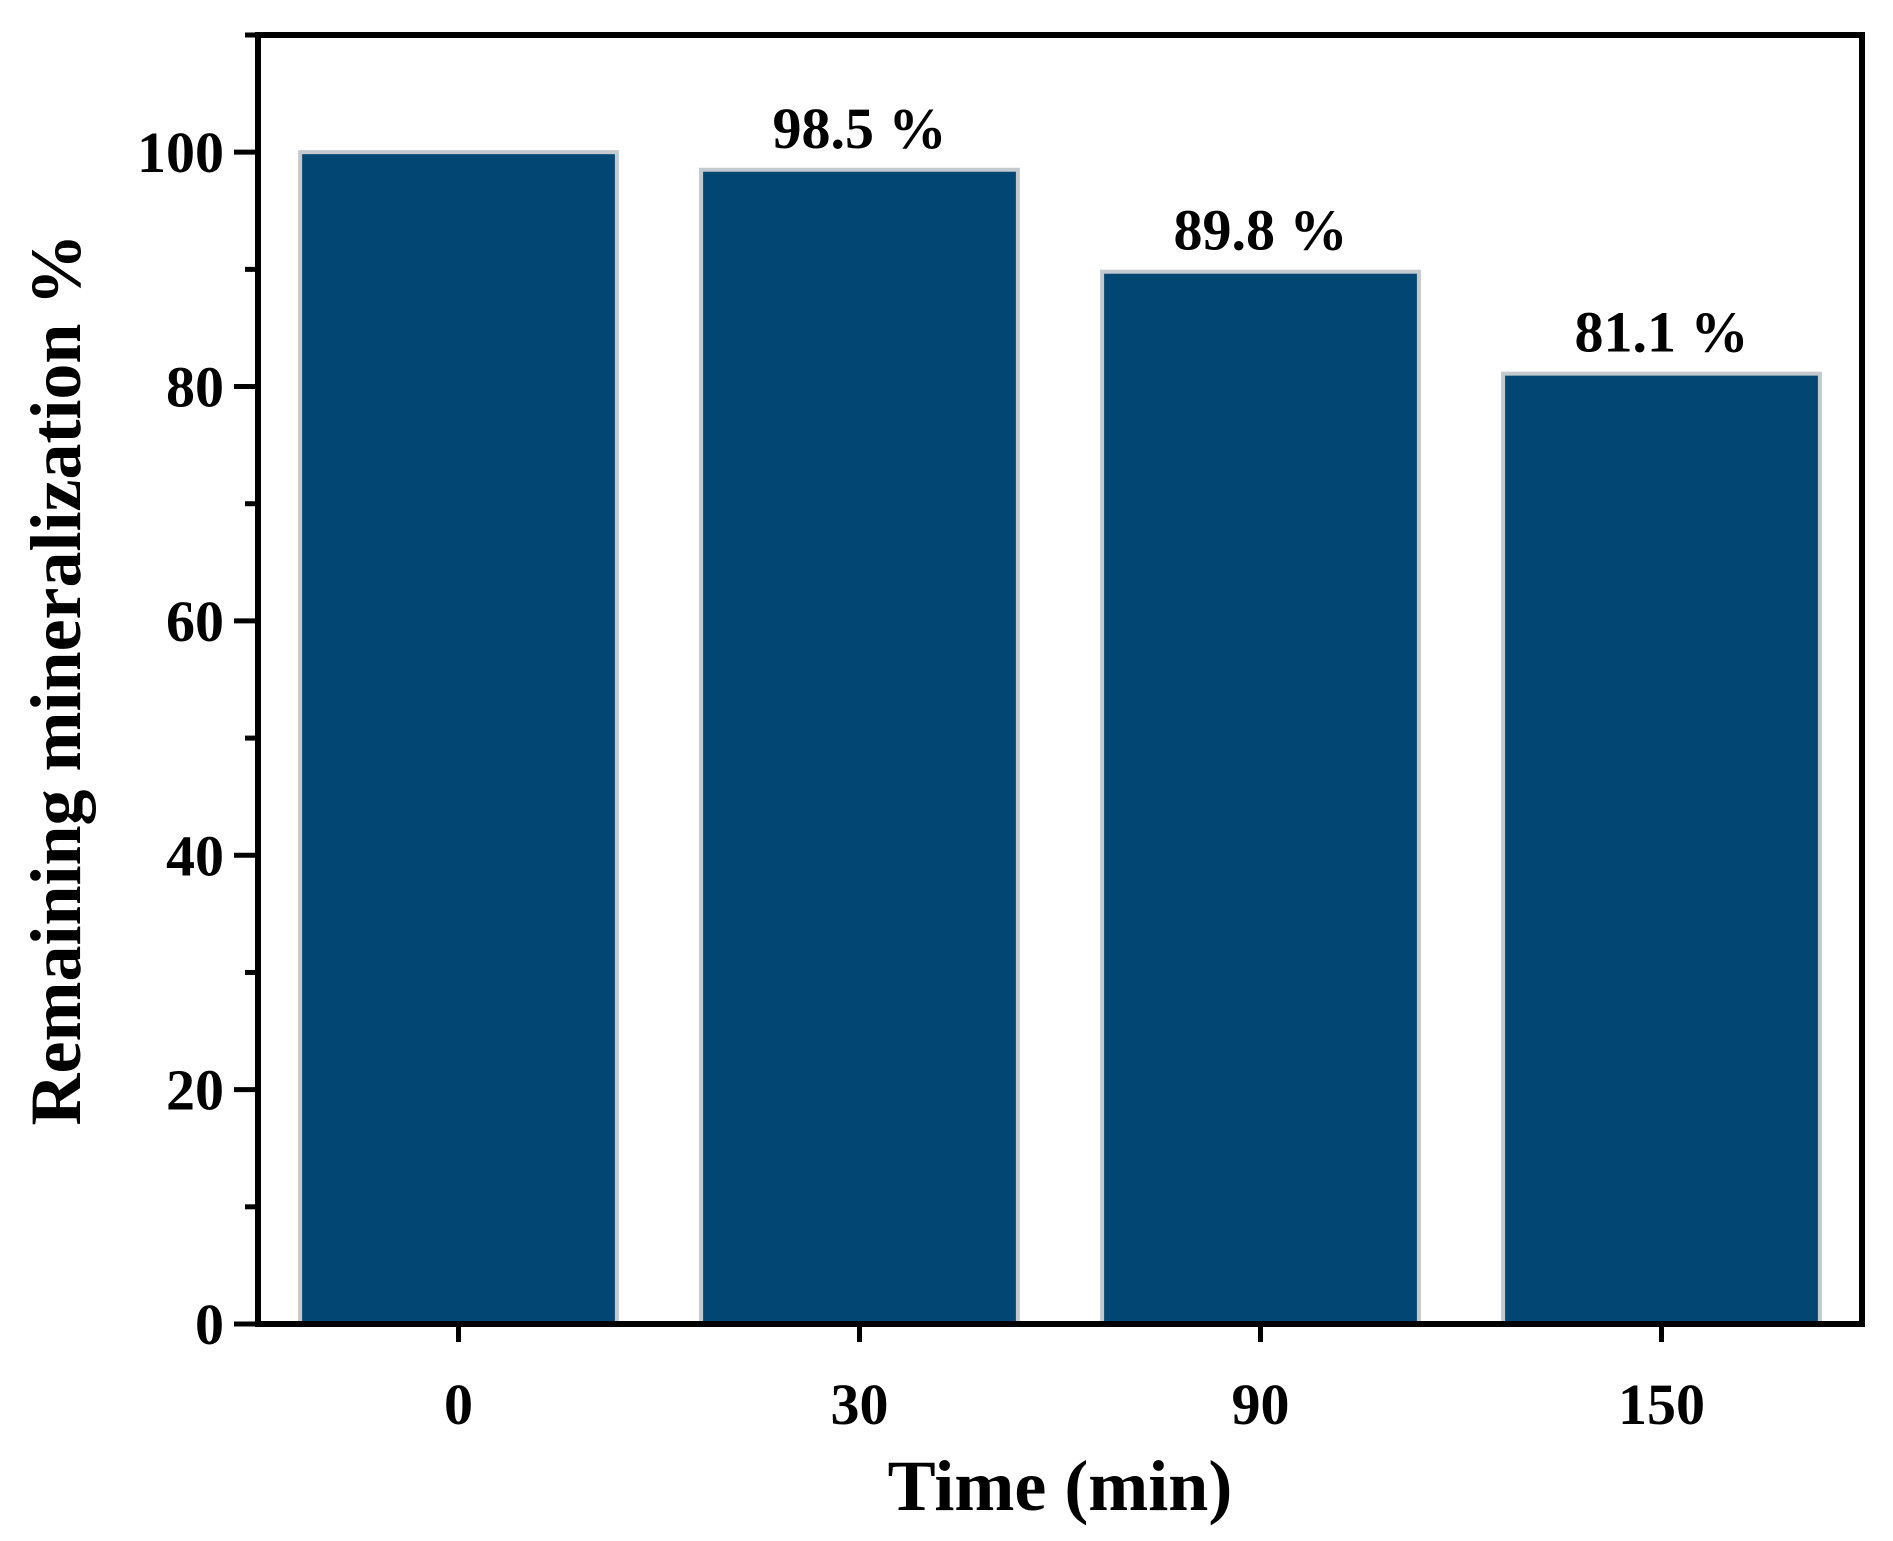 The height and width of the screenshot is (1541, 1893). What do you see at coordinates (1074, 1380) in the screenshot?
I see `x-axis-ticks: 0 30 90 150` at bounding box center [1074, 1380].